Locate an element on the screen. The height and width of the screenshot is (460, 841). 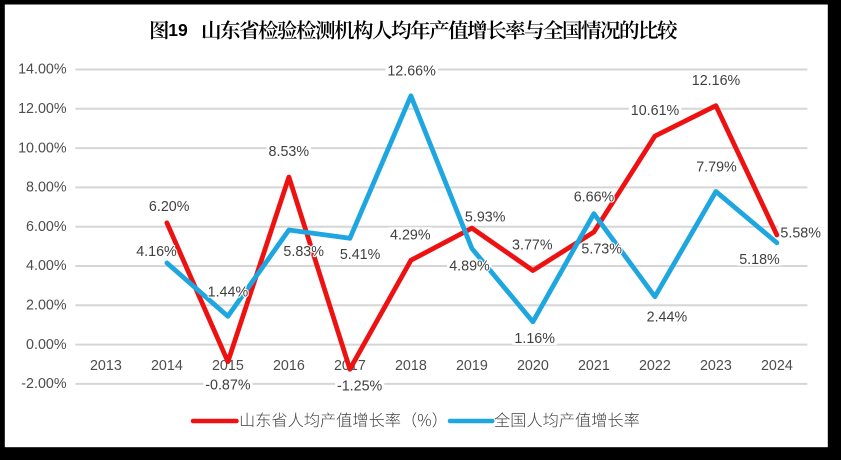
svg-text: 2019 is located at coordinates (472, 366).